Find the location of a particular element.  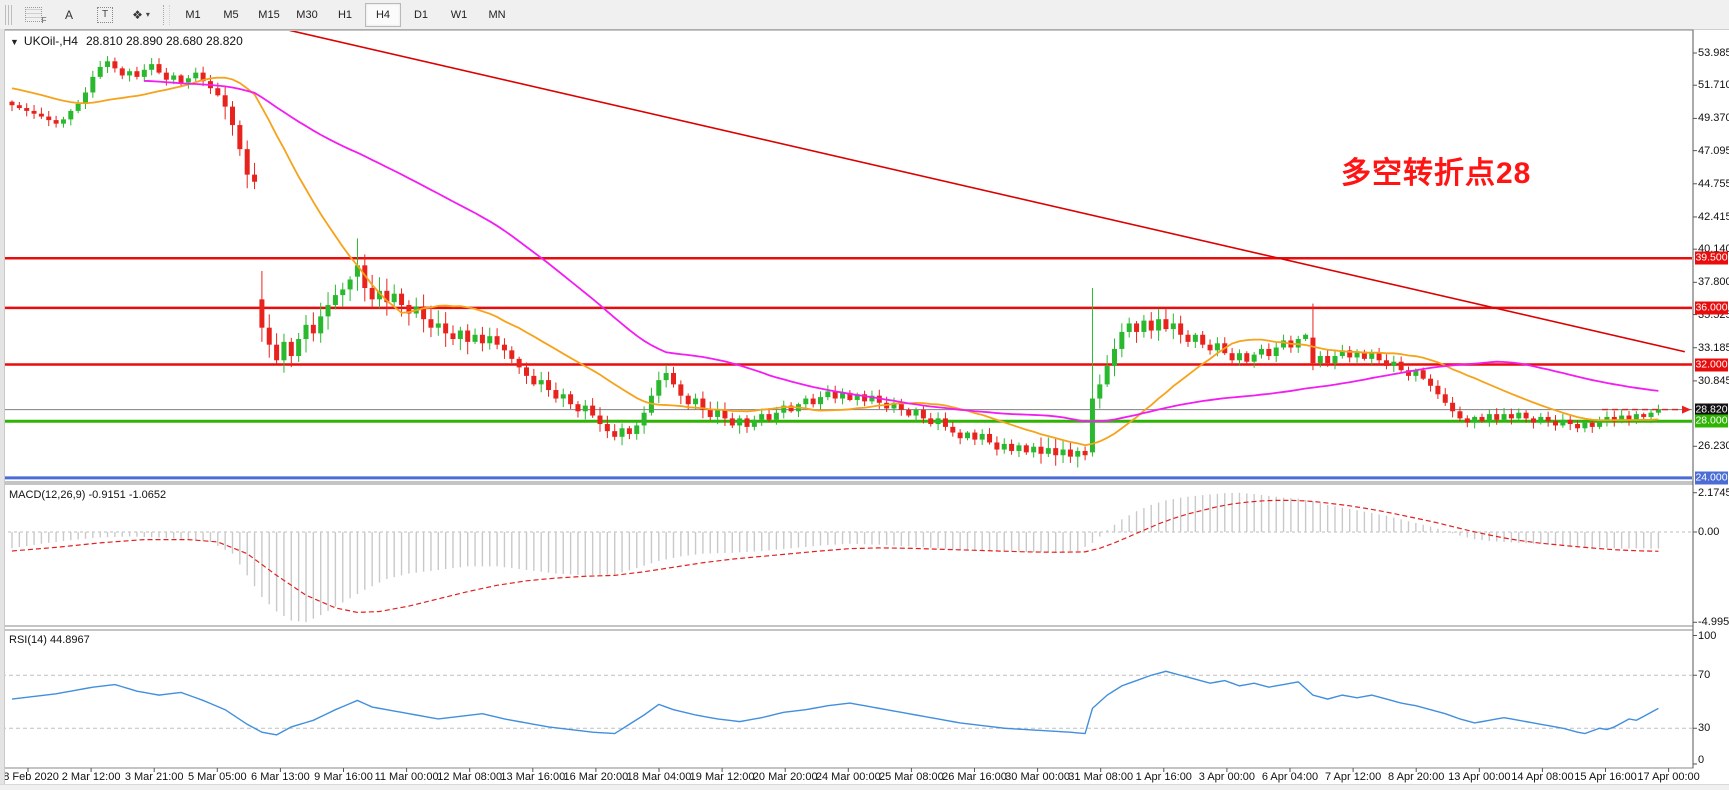

chart-title: ▼ UKOil-,H4 28.810 28.890 28.680 28.820 is located at coordinates (126, 41).